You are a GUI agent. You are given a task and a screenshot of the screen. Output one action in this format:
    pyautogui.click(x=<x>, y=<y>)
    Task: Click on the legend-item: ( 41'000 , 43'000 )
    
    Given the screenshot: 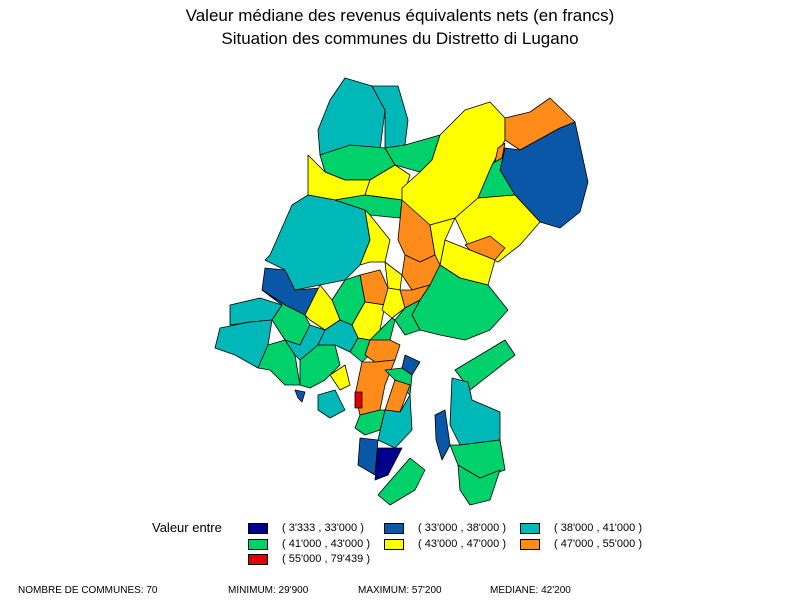 What is the action you would take?
    pyautogui.click(x=309, y=544)
    